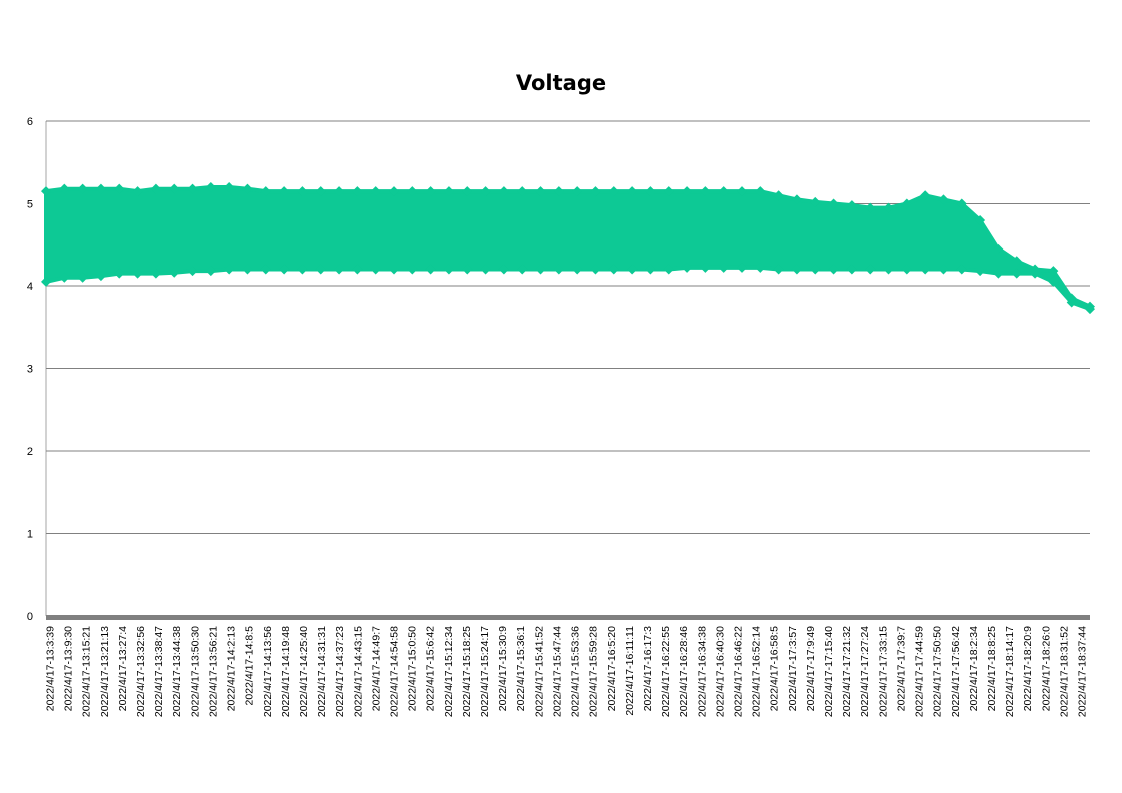 Image resolution: width=1122 pixels, height=793 pixels. I want to click on x-tick-label: 2022/4/17-14:54:58, so click(395, 671).